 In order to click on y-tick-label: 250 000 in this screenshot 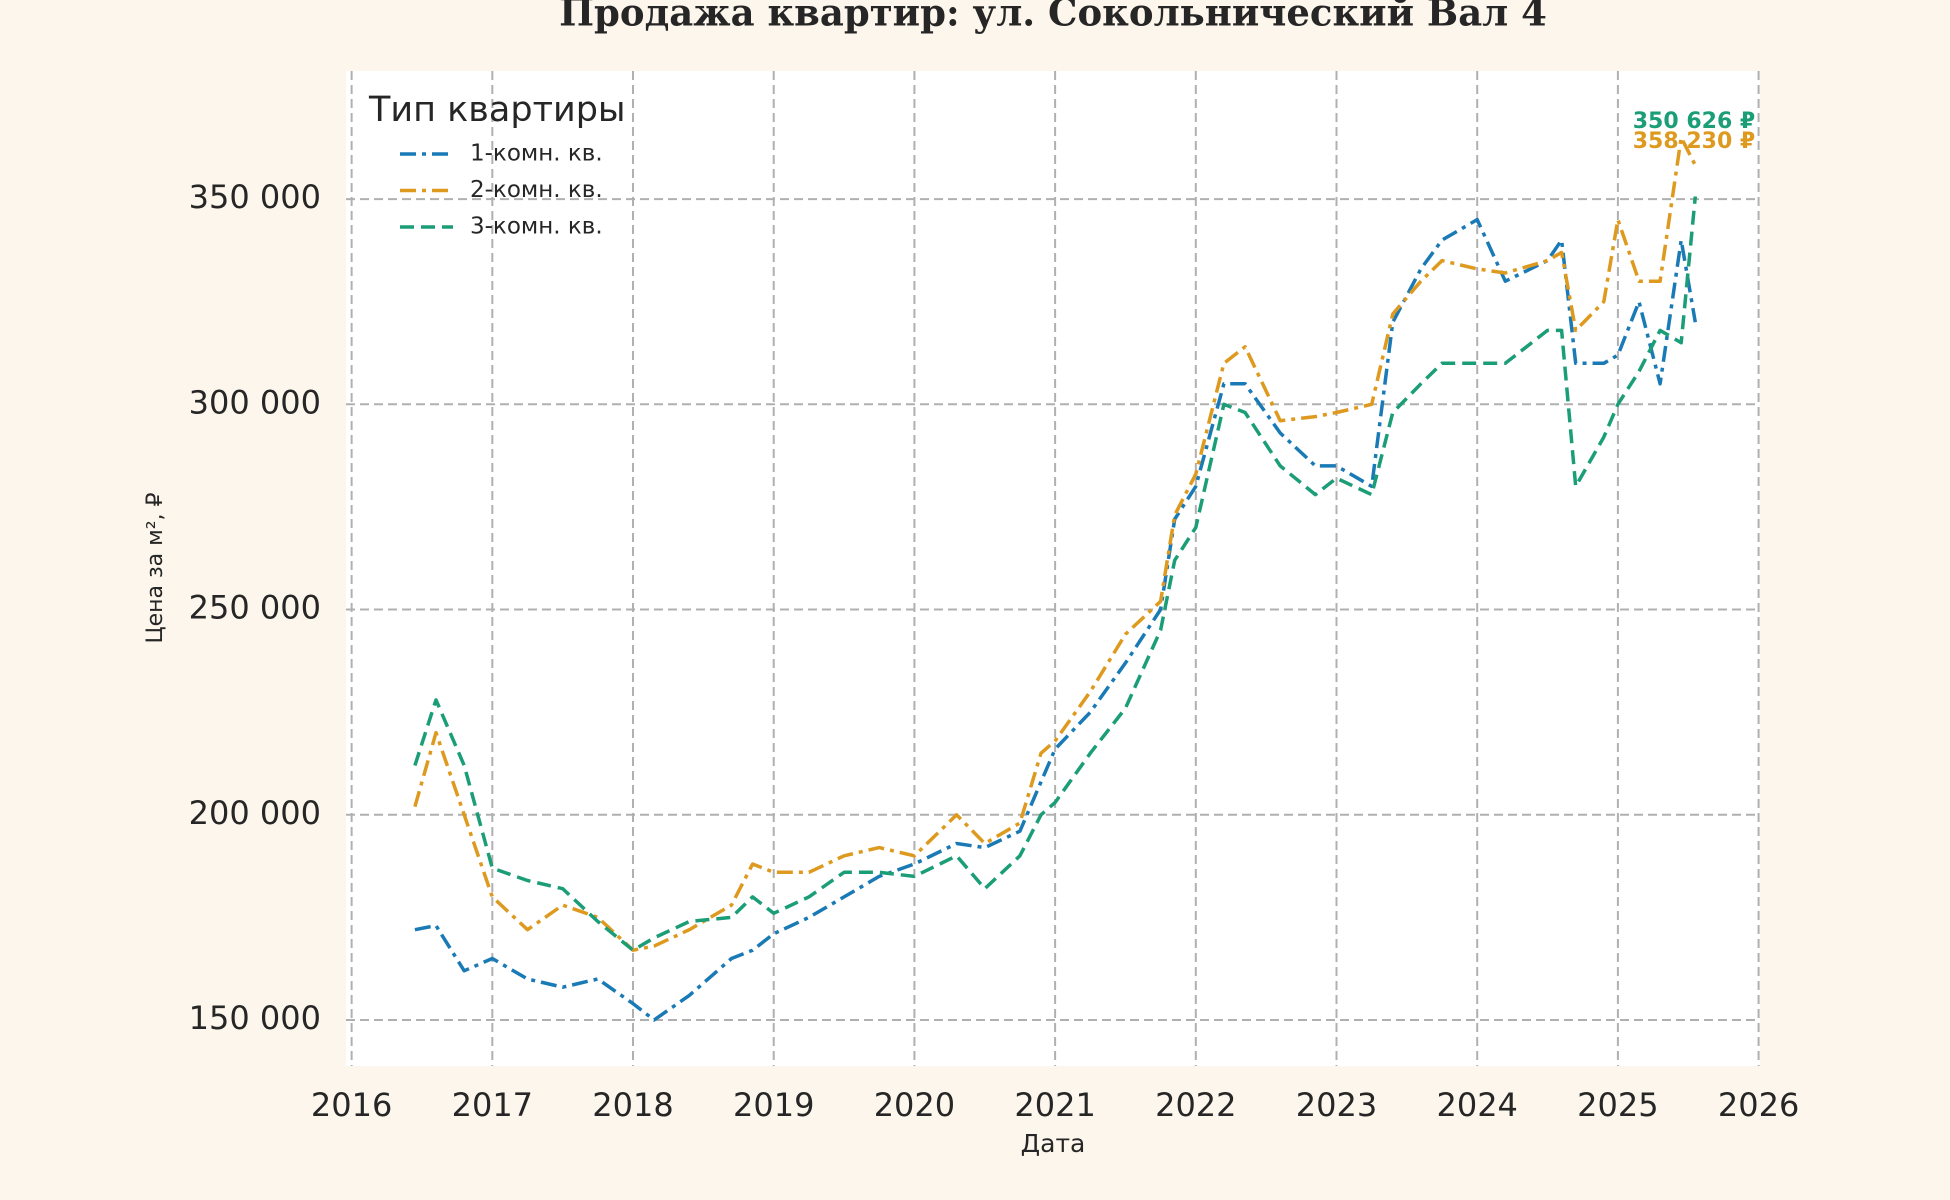, I will do `click(255, 608)`.